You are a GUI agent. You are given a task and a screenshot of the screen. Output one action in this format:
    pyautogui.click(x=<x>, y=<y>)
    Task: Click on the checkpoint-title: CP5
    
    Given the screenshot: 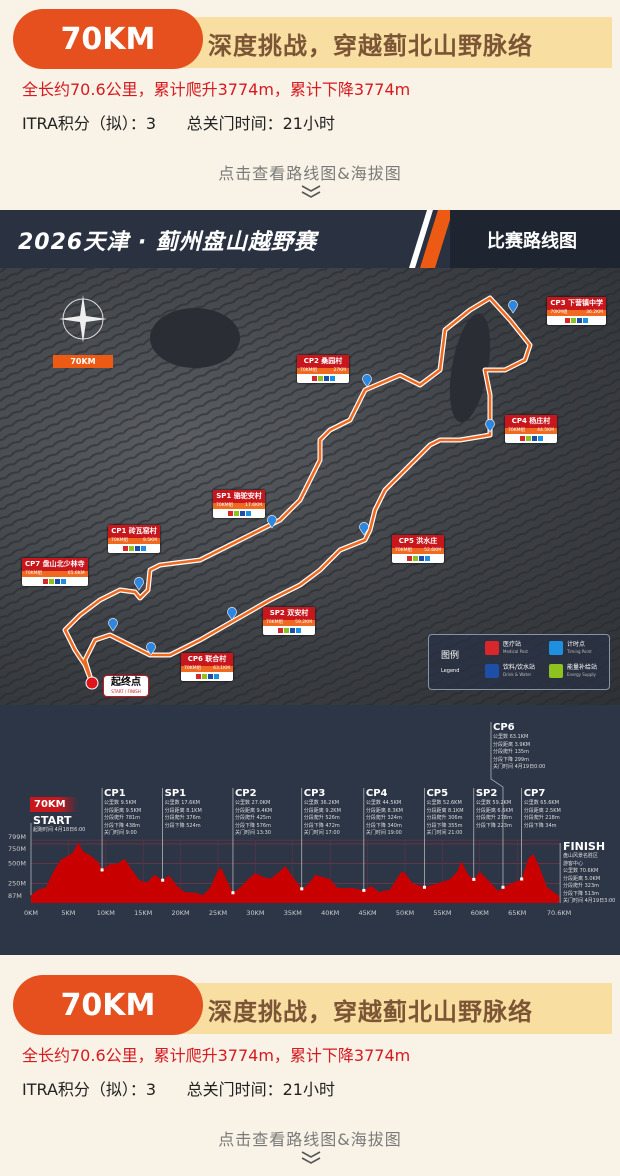 What is the action you would take?
    pyautogui.click(x=437, y=793)
    